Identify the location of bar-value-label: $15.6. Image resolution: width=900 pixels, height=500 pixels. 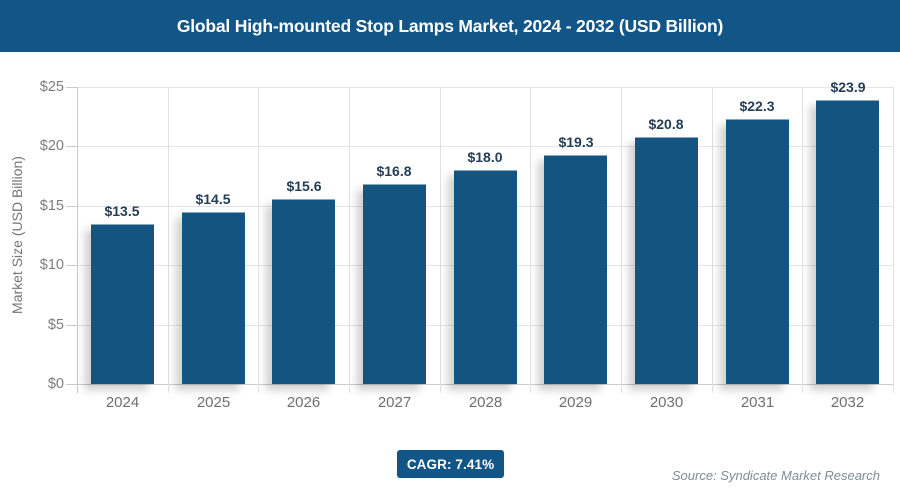
(304, 186).